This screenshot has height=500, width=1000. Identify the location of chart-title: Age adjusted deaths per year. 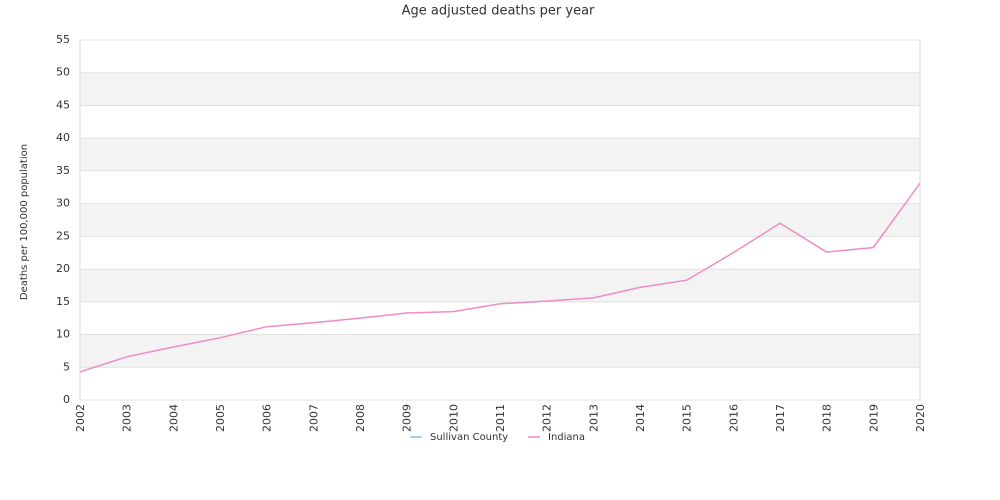
(498, 11).